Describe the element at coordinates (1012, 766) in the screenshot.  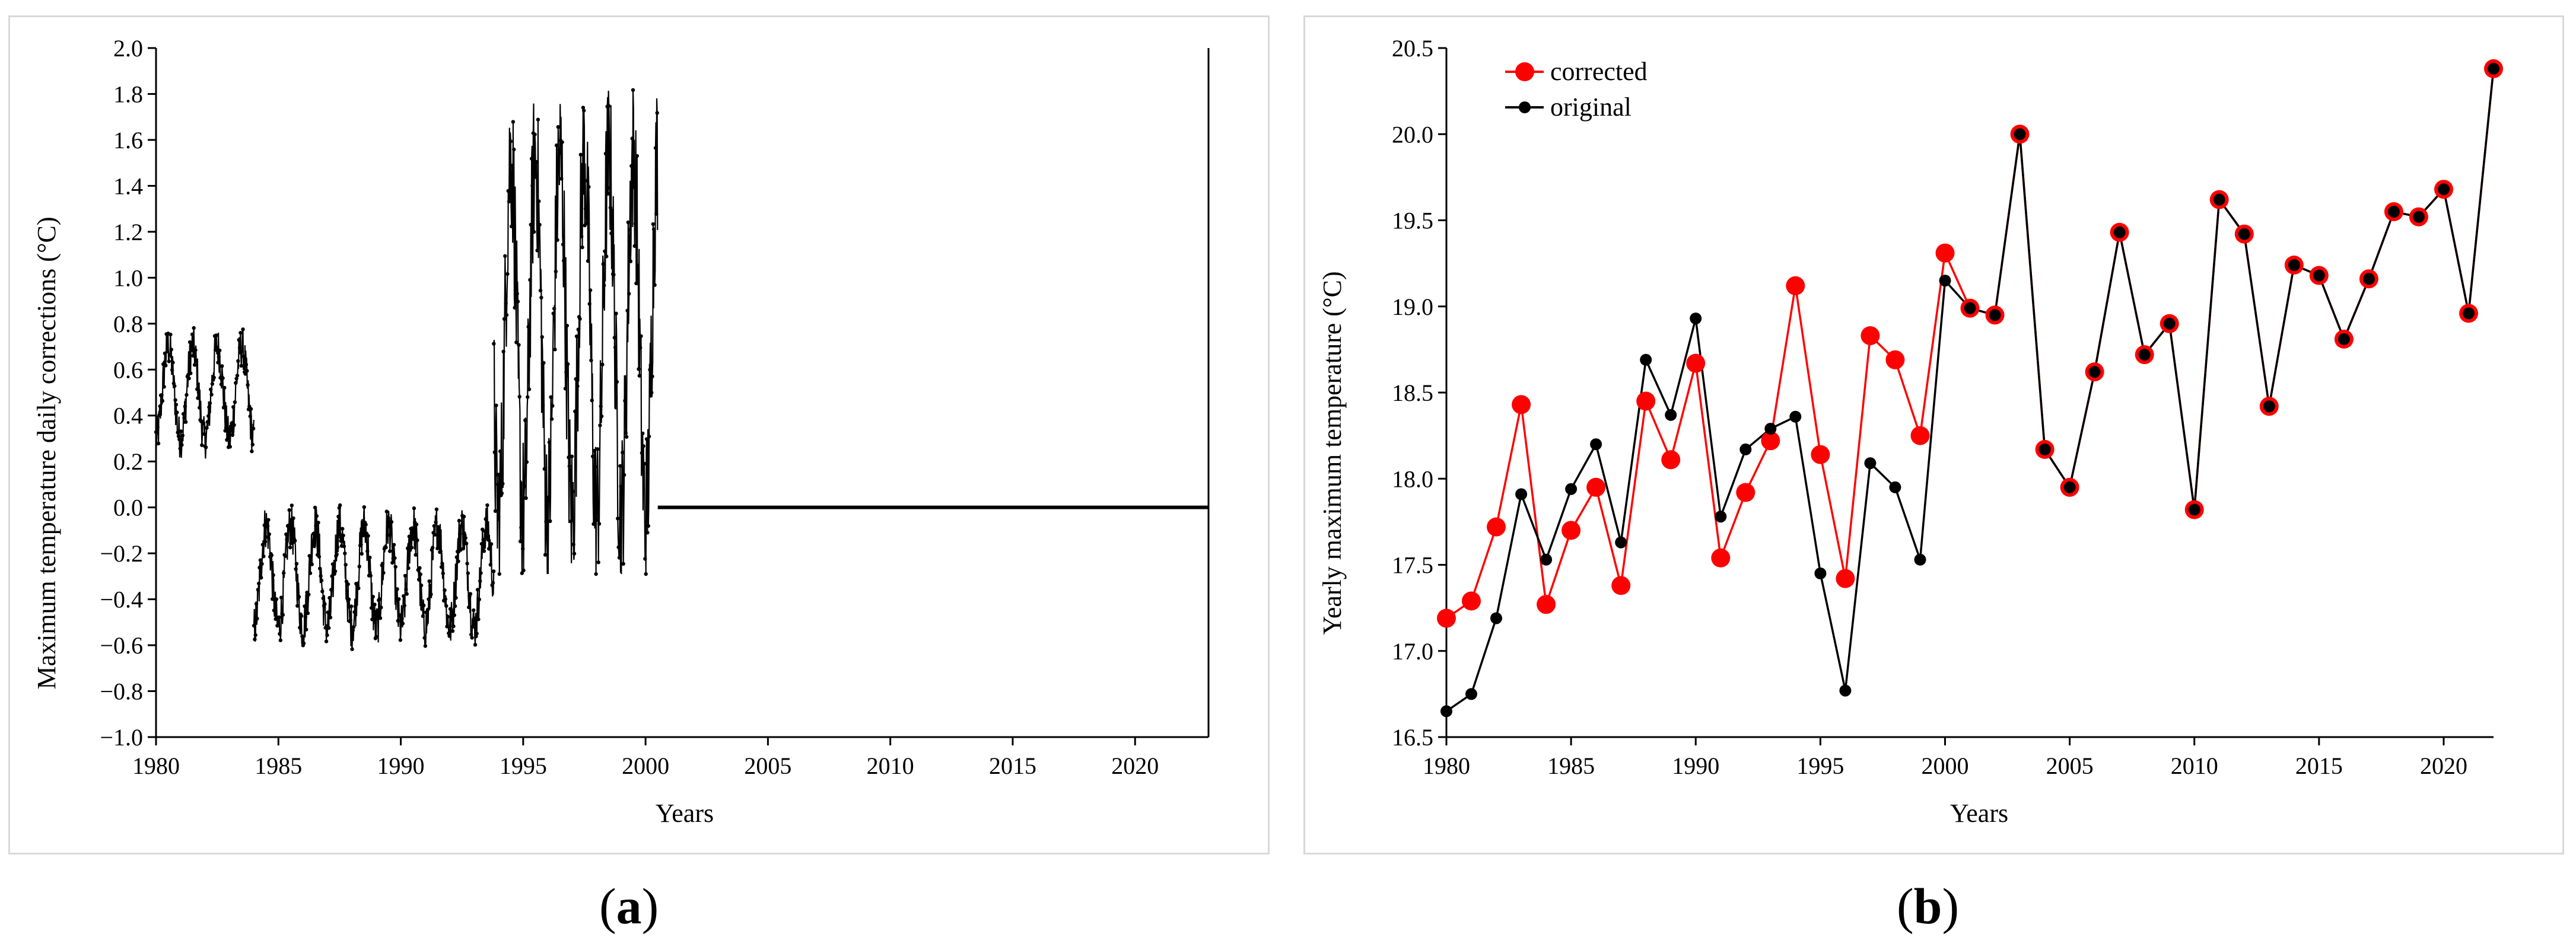
I see `x-tick-label: 2015` at that location.